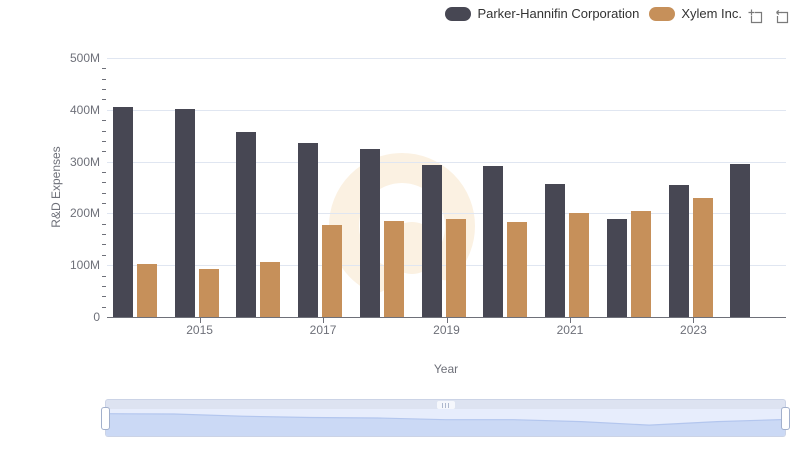 This screenshot has height=461, width=800. Describe the element at coordinates (96, 317) in the screenshot. I see `y-tick-label-0: 0` at that location.